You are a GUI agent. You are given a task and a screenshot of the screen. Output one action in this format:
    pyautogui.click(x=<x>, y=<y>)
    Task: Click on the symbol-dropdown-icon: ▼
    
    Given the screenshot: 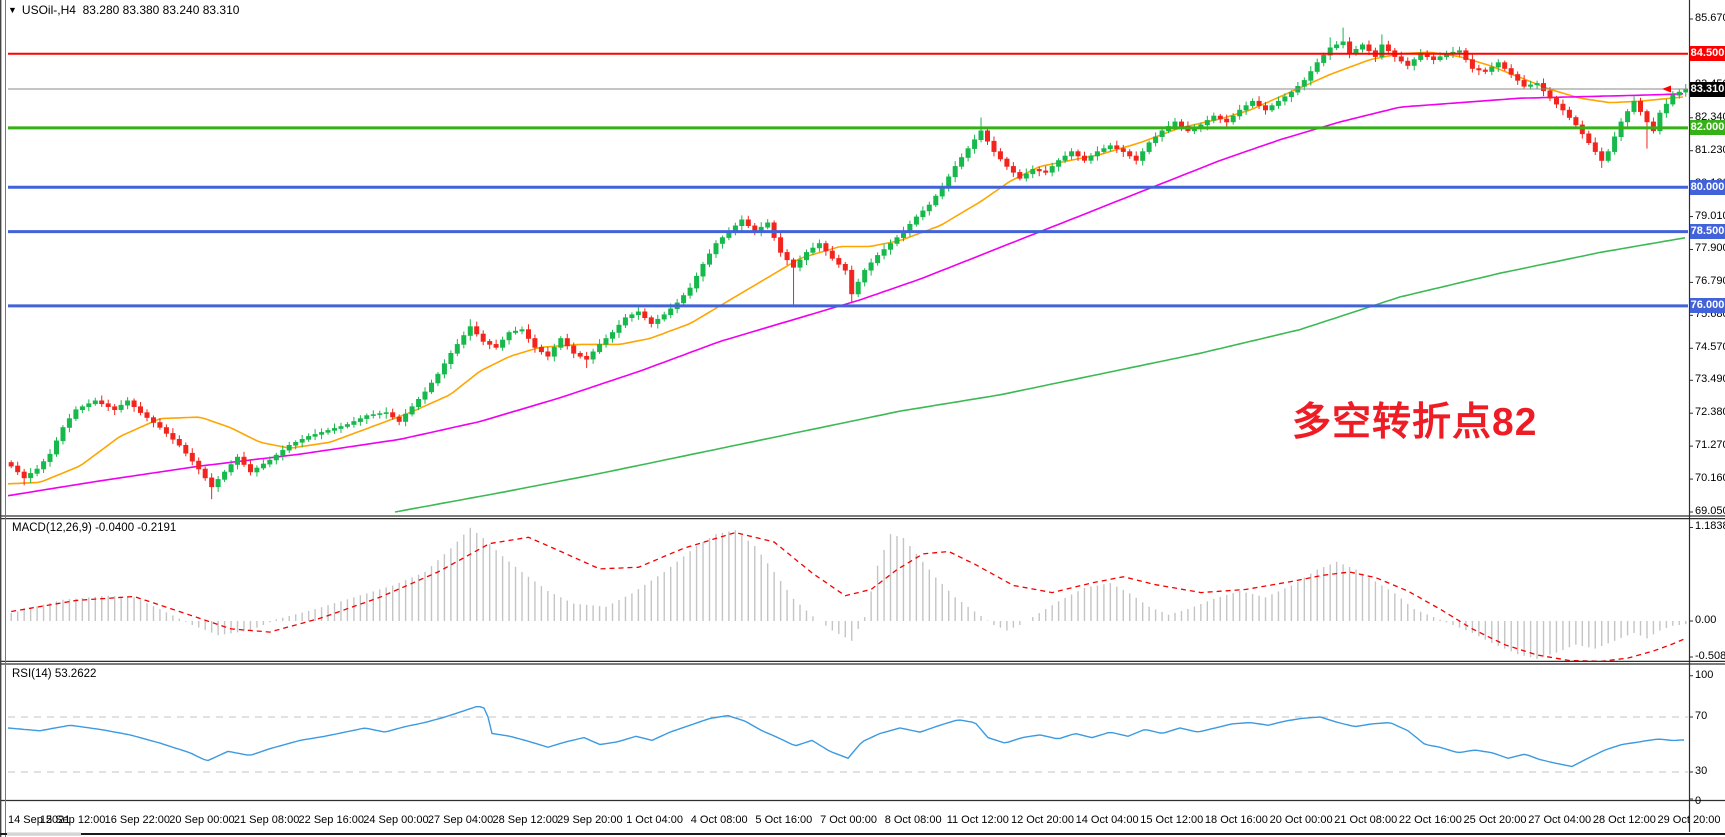 What is the action you would take?
    pyautogui.click(x=12, y=10)
    